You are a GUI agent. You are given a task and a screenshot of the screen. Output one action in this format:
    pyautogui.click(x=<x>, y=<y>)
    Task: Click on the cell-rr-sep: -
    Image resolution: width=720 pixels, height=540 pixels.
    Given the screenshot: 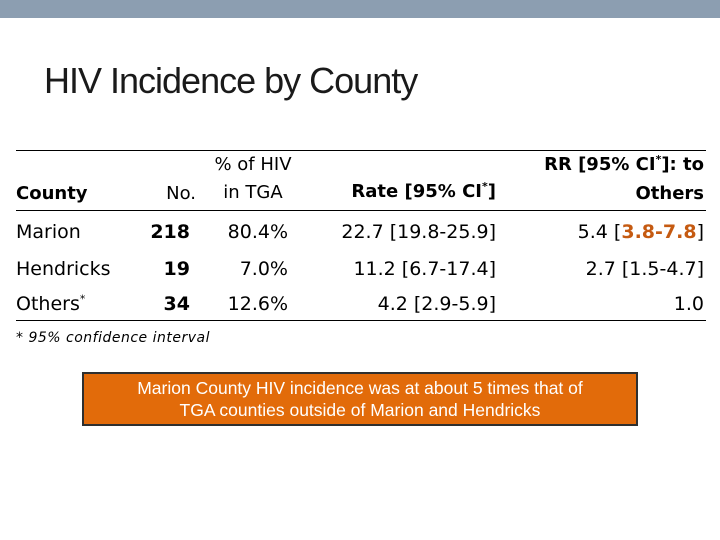 What is the action you would take?
    pyautogui.click(x=659, y=232)
    